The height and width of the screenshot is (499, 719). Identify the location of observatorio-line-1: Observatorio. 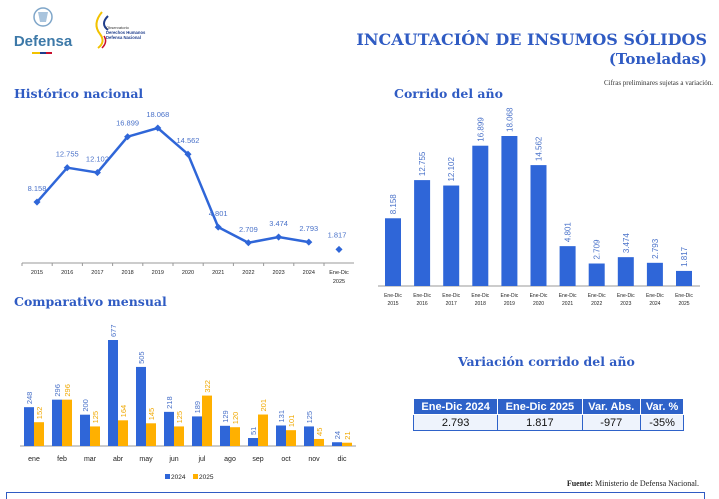
(118, 27).